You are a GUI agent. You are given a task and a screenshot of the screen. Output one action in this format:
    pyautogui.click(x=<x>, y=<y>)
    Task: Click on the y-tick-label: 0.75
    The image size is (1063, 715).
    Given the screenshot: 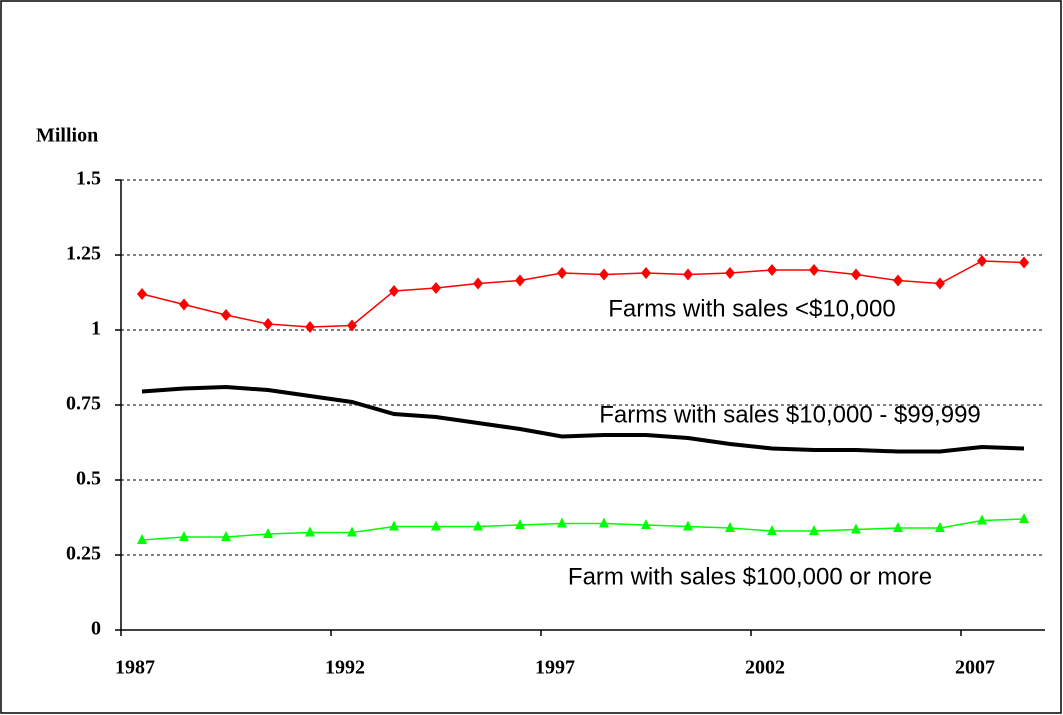 What is the action you would take?
    pyautogui.click(x=83, y=404)
    